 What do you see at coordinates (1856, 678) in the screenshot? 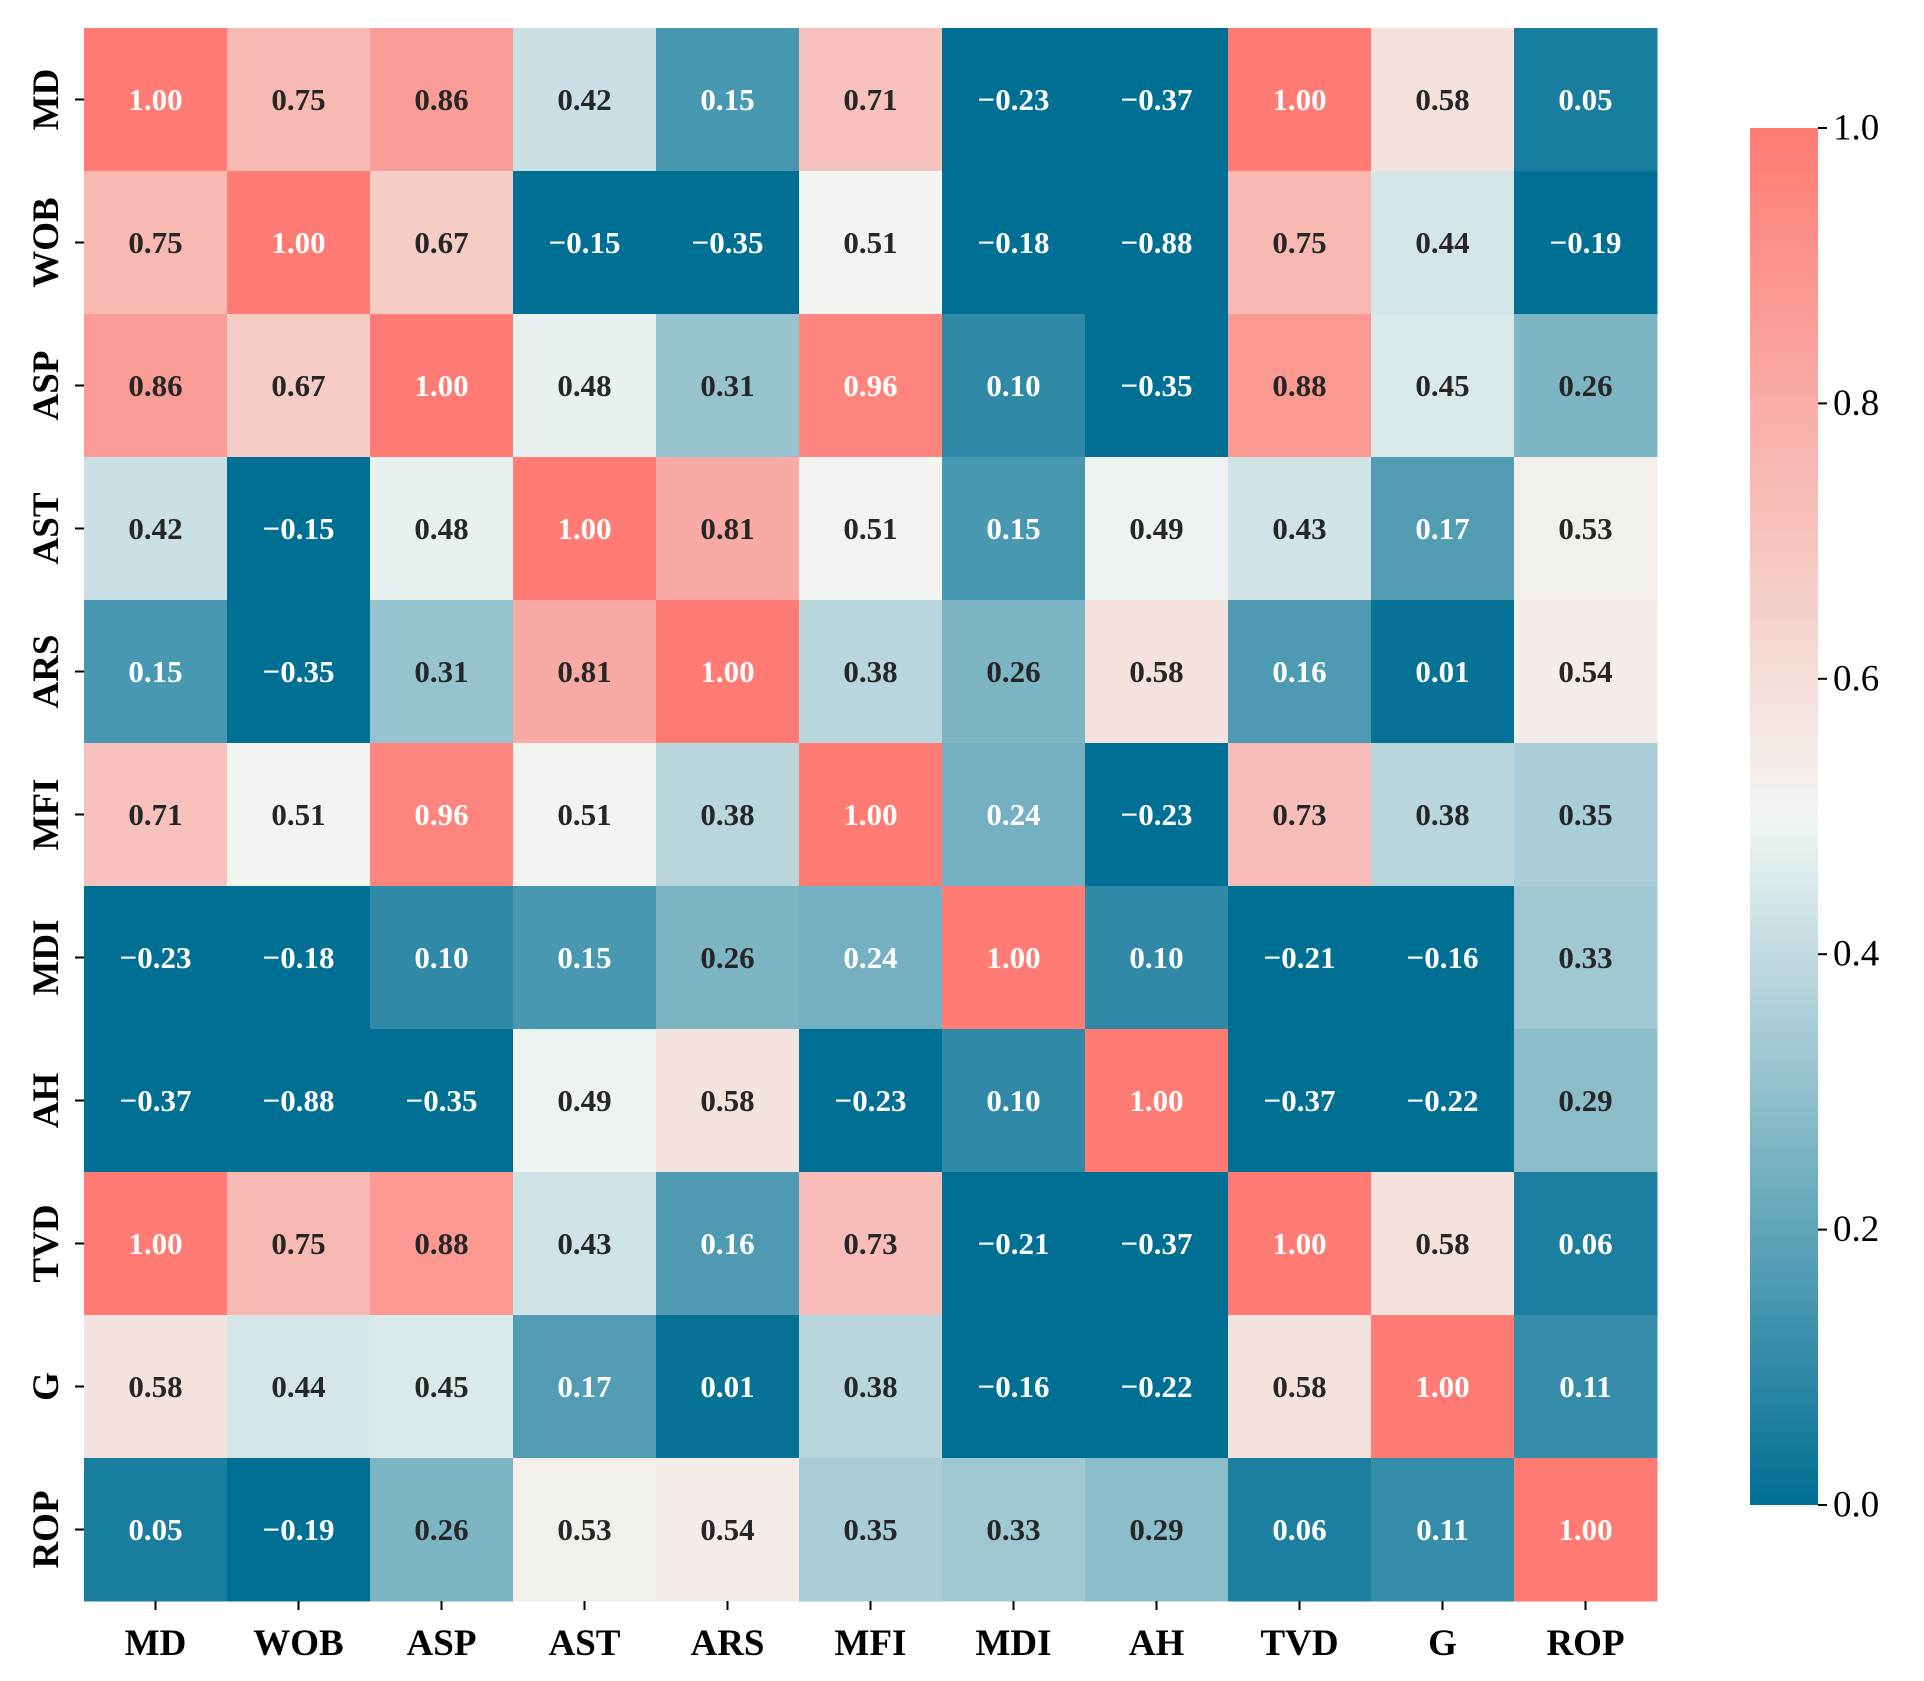
I see `colorbar-tick-label: 0.6` at bounding box center [1856, 678].